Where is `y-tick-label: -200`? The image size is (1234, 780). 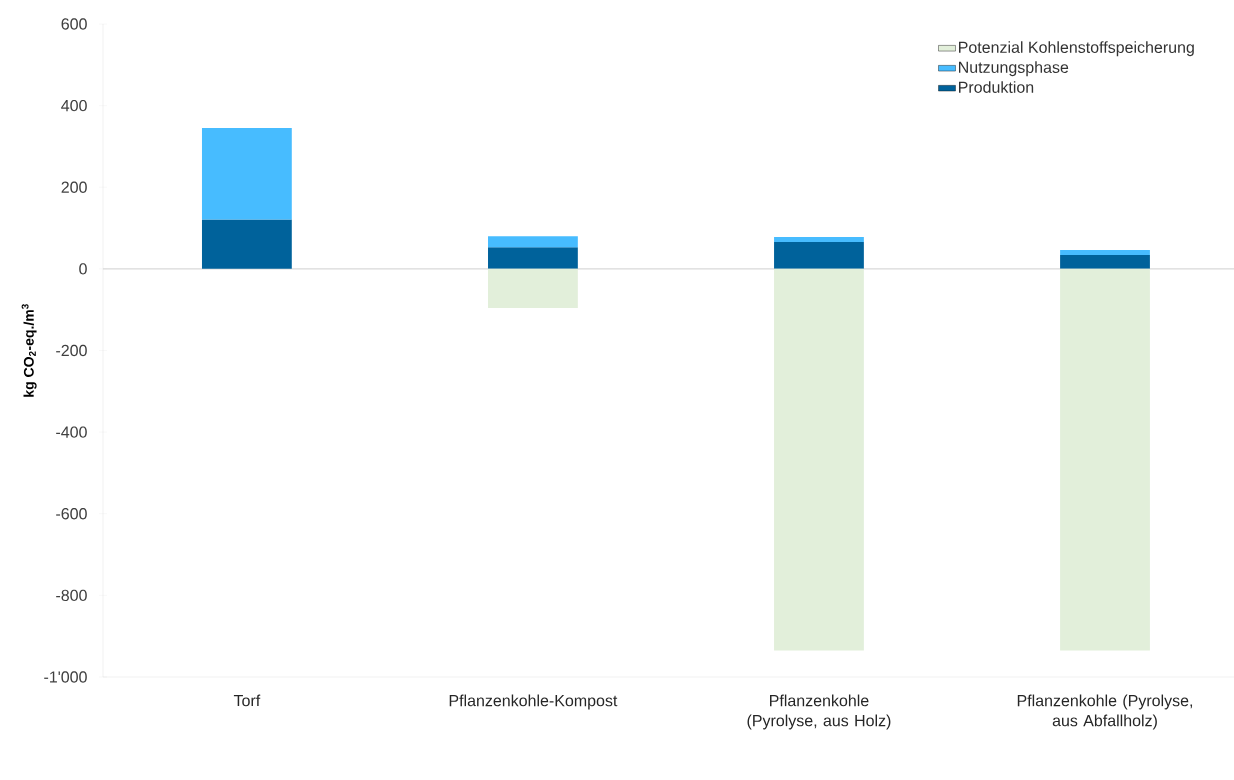 y-tick-label: -200 is located at coordinates (71, 350).